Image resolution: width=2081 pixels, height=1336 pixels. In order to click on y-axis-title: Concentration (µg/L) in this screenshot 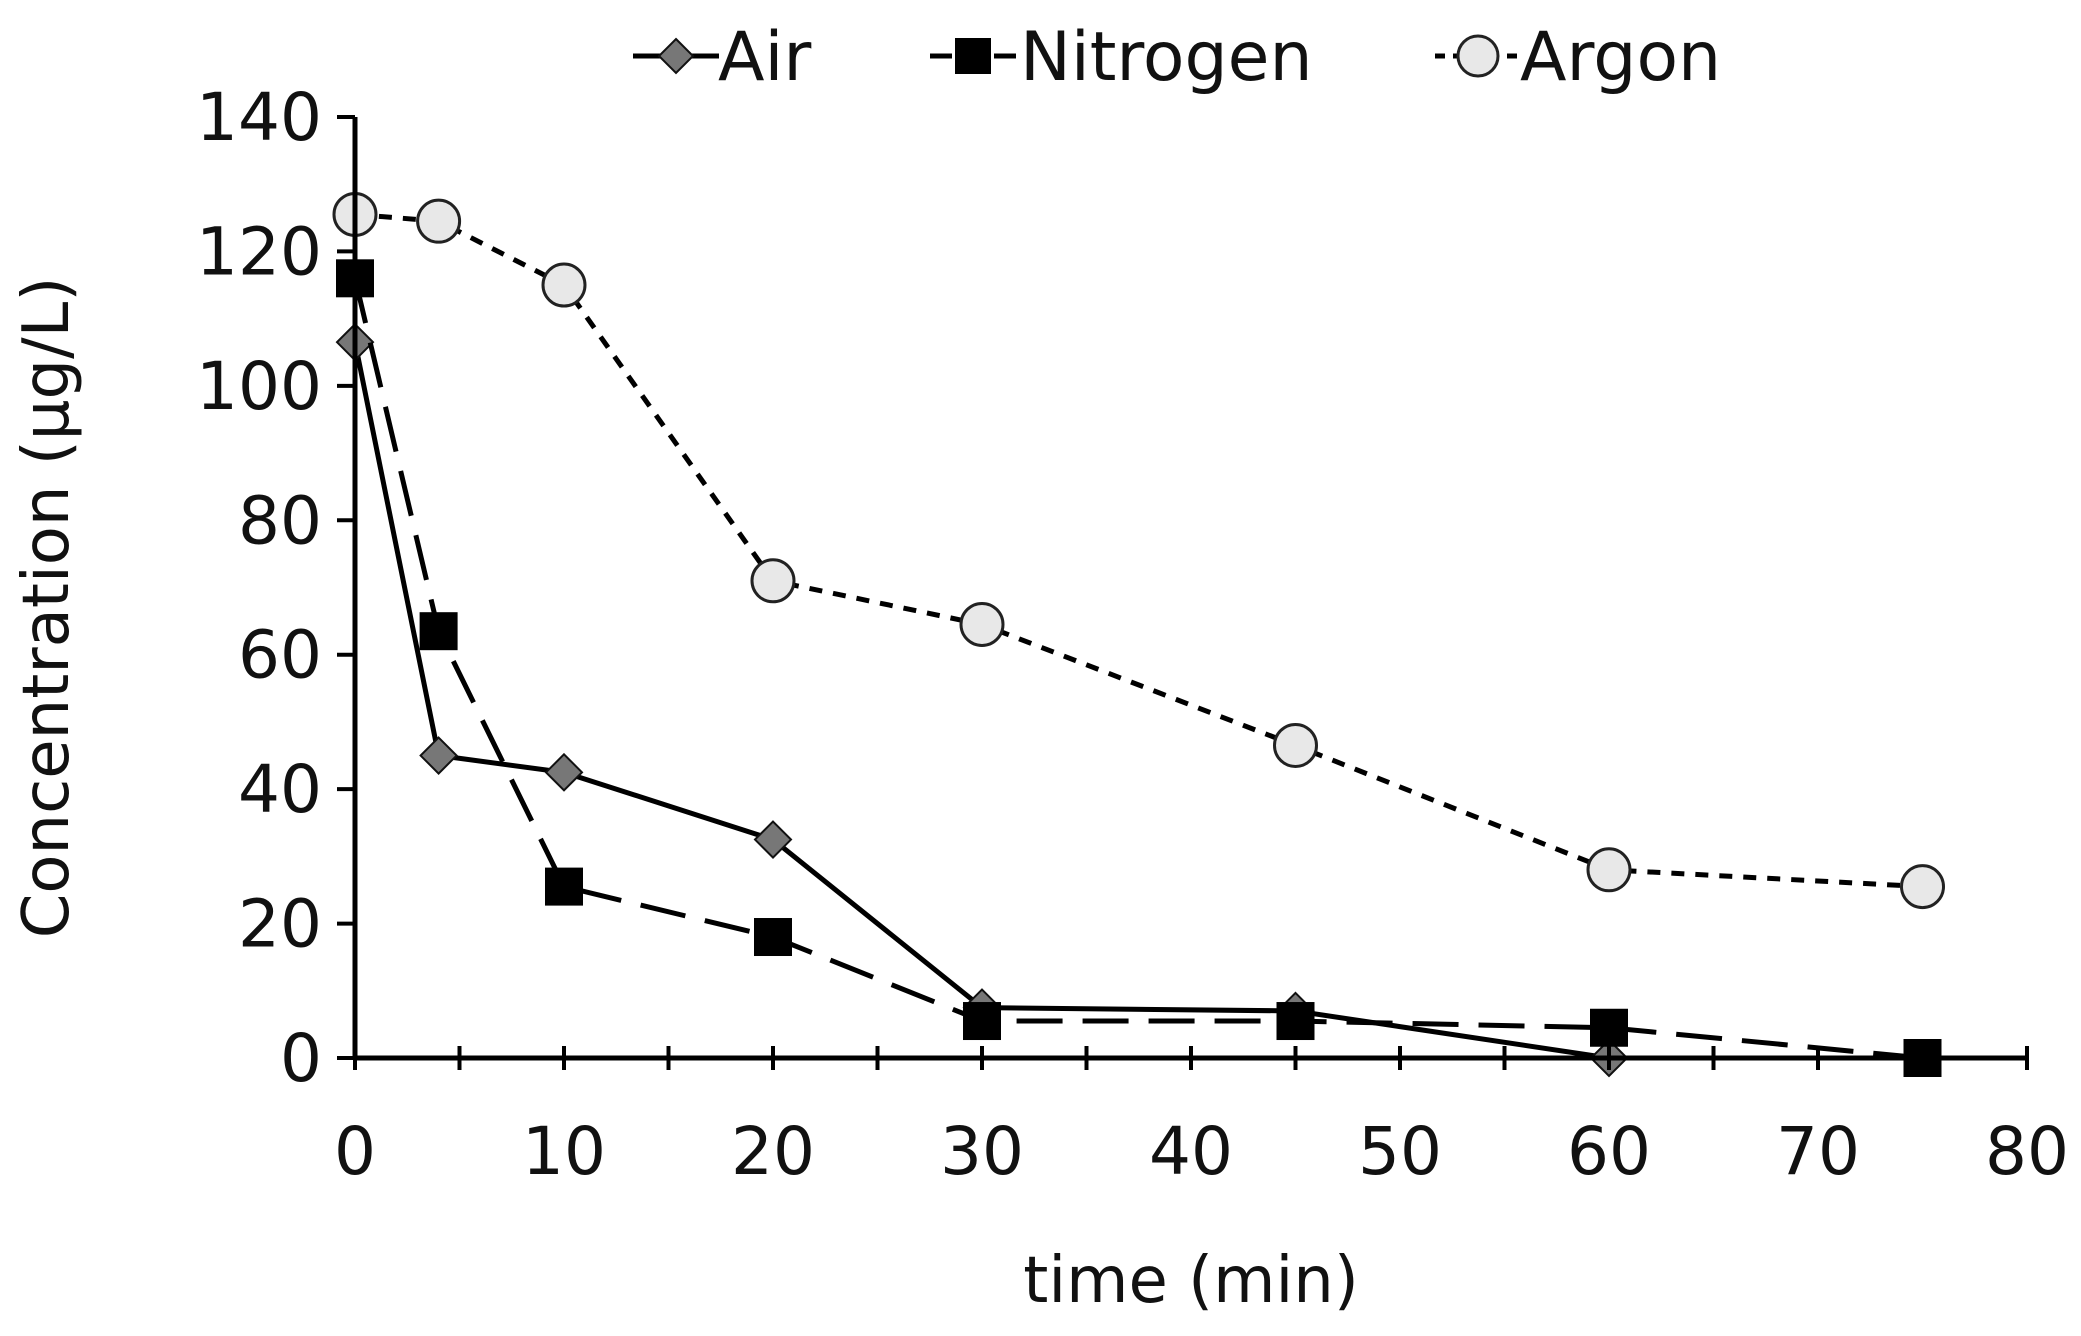, I will do `click(47, 608)`.